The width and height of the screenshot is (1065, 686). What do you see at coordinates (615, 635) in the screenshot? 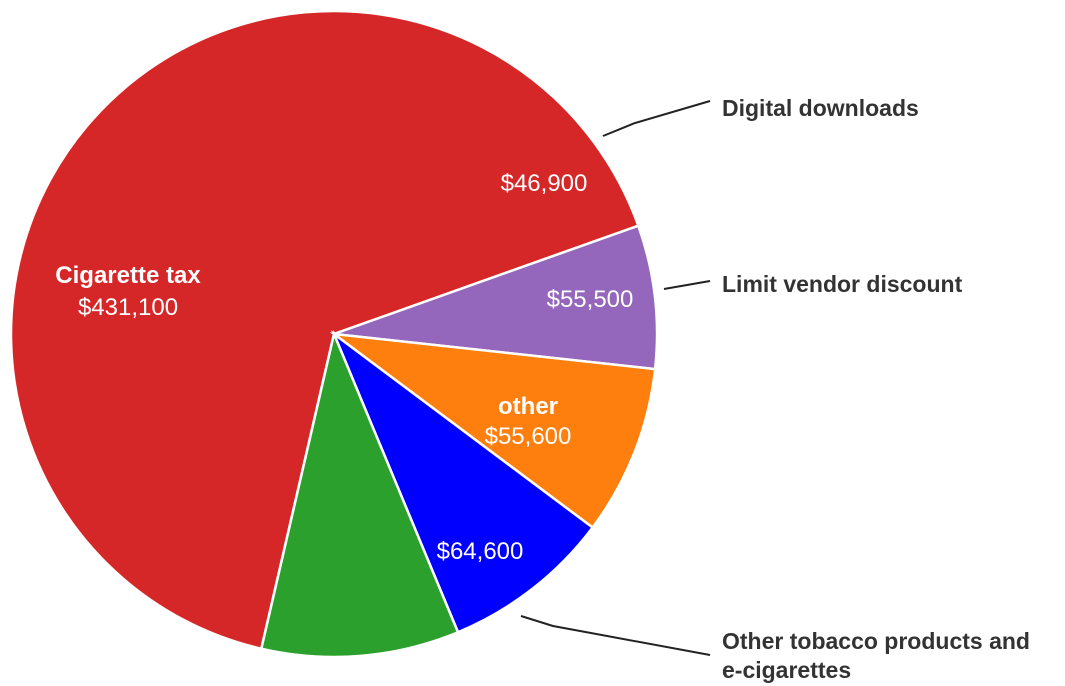
I see `leader-line-other-tobacco` at bounding box center [615, 635].